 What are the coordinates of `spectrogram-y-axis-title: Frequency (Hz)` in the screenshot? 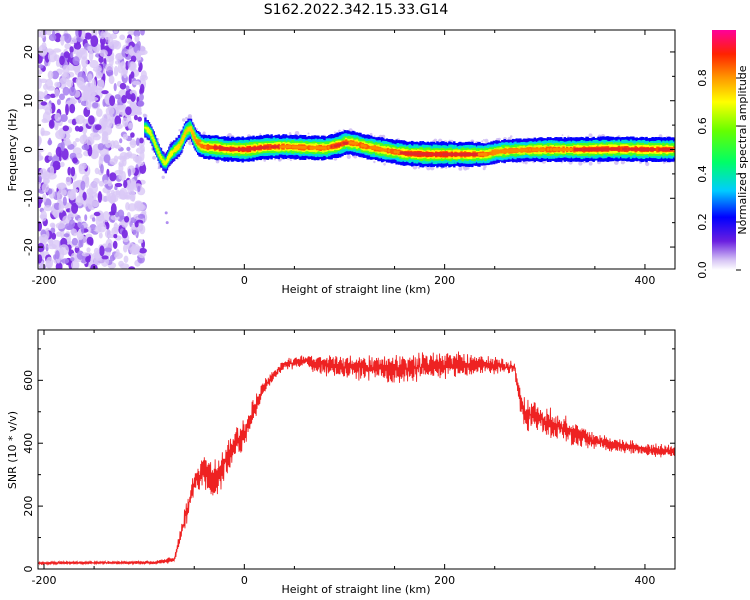 It's located at (12, 150).